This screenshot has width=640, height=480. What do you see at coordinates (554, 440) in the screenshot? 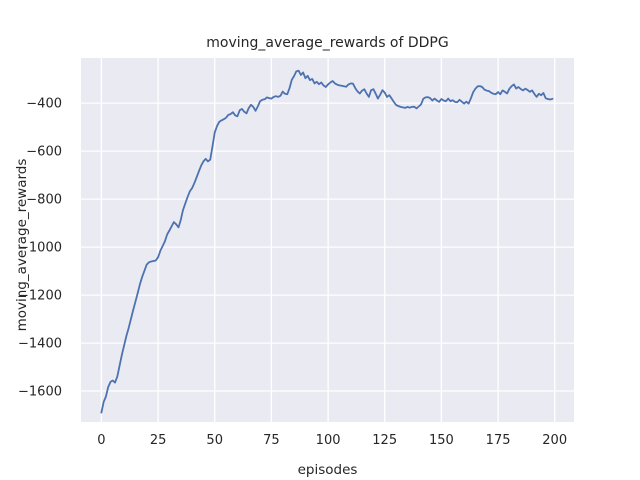
I see `x-tick-label: 200` at bounding box center [554, 440].